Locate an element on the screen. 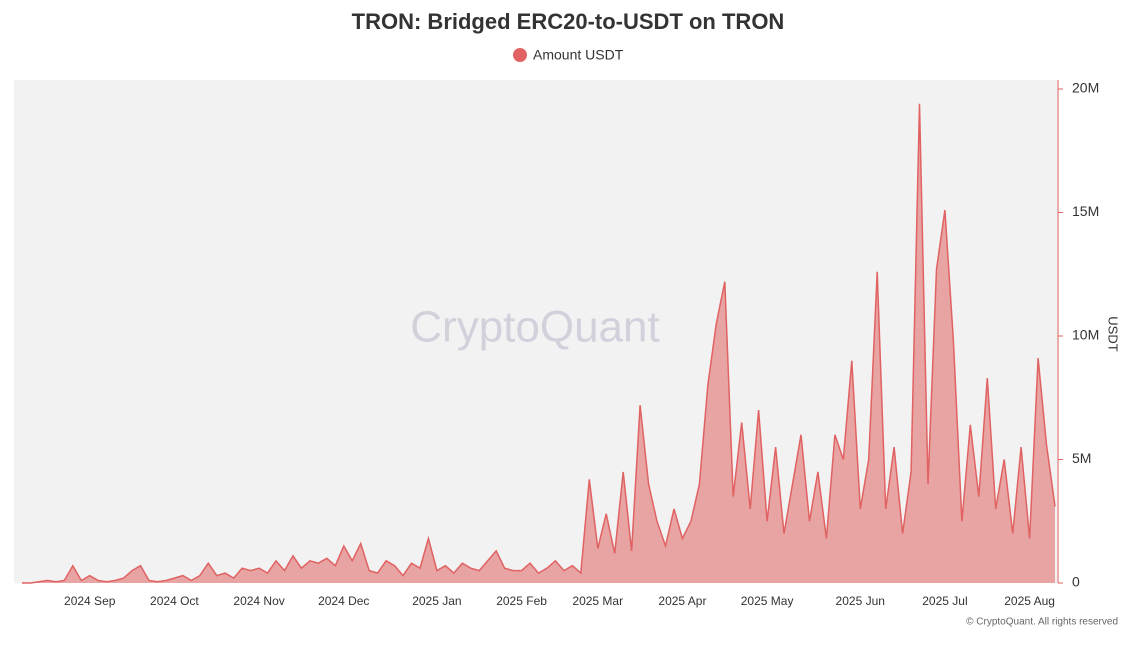  y-axis-title: USDT is located at coordinates (1113, 333).